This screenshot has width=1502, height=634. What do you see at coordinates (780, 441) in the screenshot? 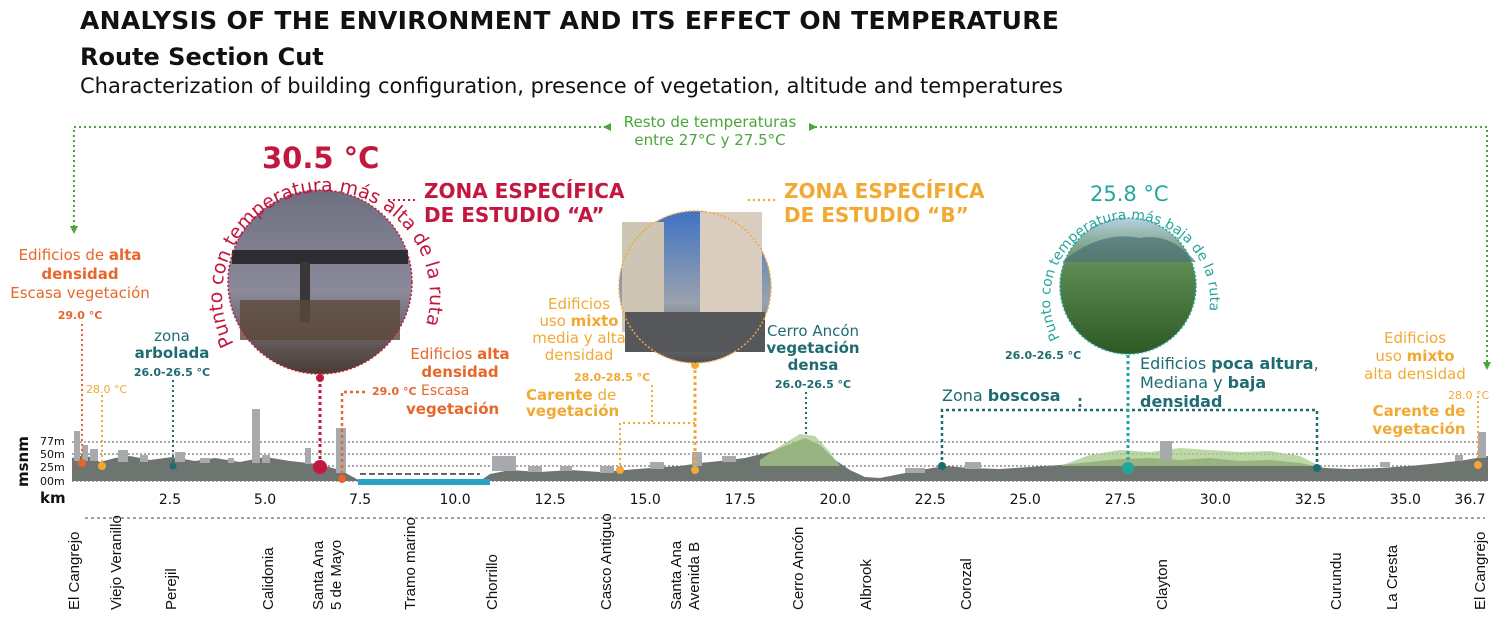
I see `building-bars` at bounding box center [780, 441].